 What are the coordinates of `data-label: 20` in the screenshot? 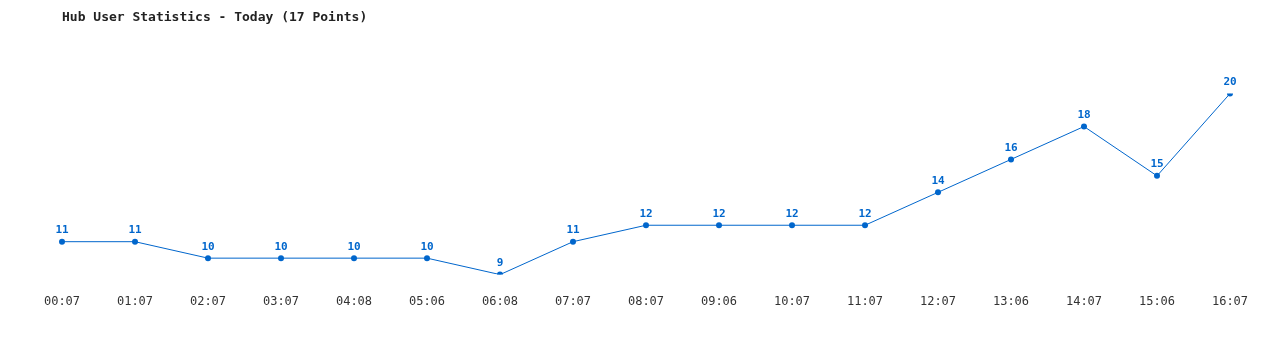 It's located at (1230, 81).